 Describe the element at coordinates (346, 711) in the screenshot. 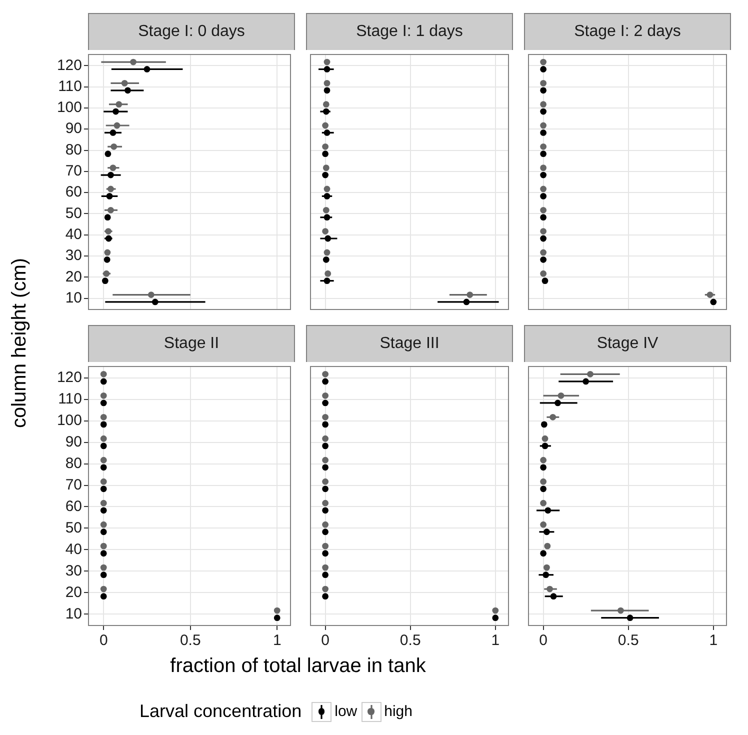

I see `legend-label: low` at that location.